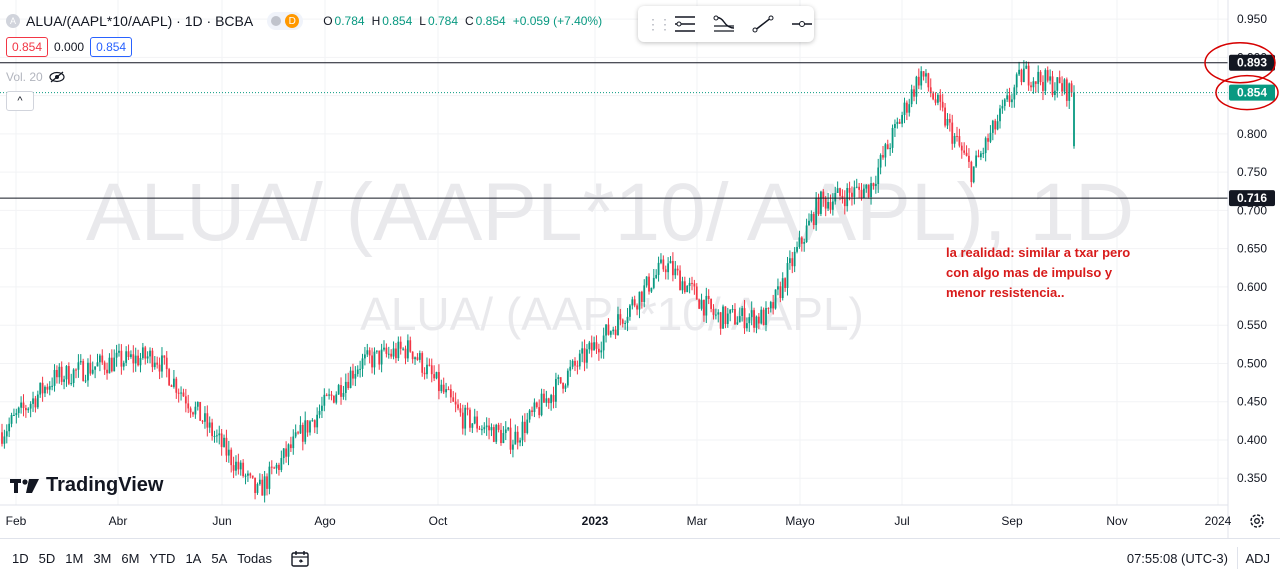  What do you see at coordinates (1252, 63) in the screenshot?
I see `line-price-label-0: 0.893` at bounding box center [1252, 63].